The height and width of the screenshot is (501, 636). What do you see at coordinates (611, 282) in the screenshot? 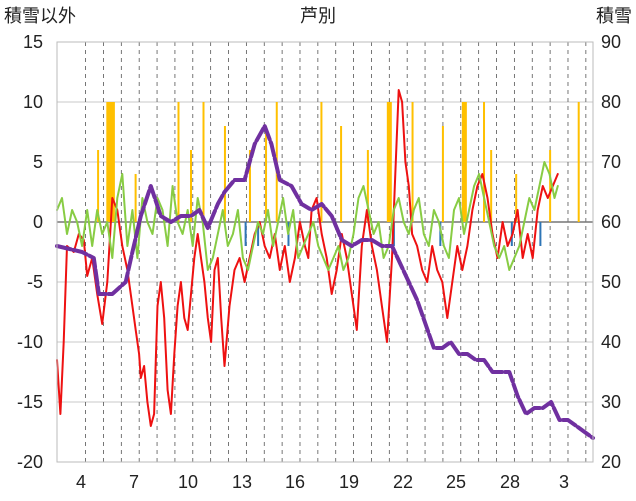
I see `right-tick-label: 50` at bounding box center [611, 282].